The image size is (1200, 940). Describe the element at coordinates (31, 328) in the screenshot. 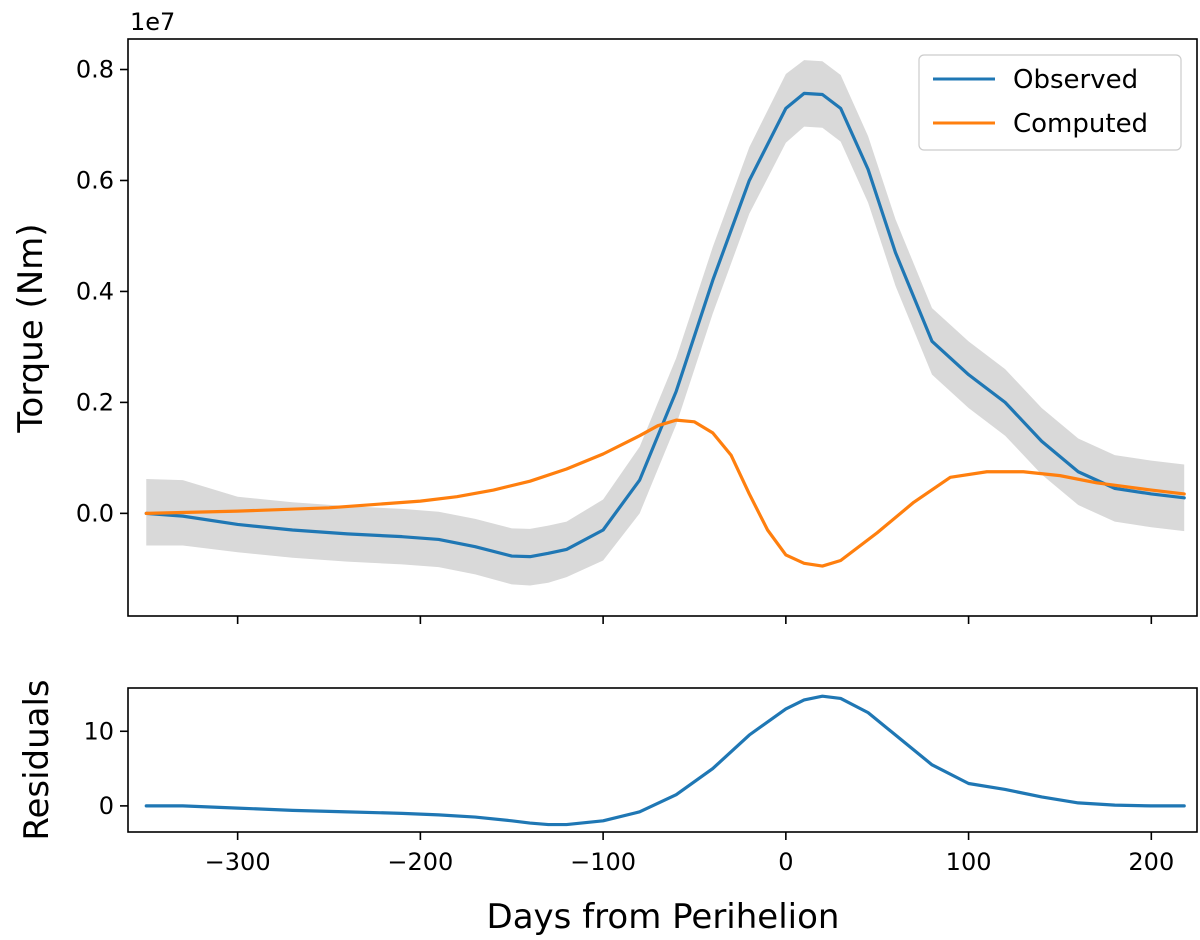

I see `torque-y-axis-label: Torque (Nm)` at that location.